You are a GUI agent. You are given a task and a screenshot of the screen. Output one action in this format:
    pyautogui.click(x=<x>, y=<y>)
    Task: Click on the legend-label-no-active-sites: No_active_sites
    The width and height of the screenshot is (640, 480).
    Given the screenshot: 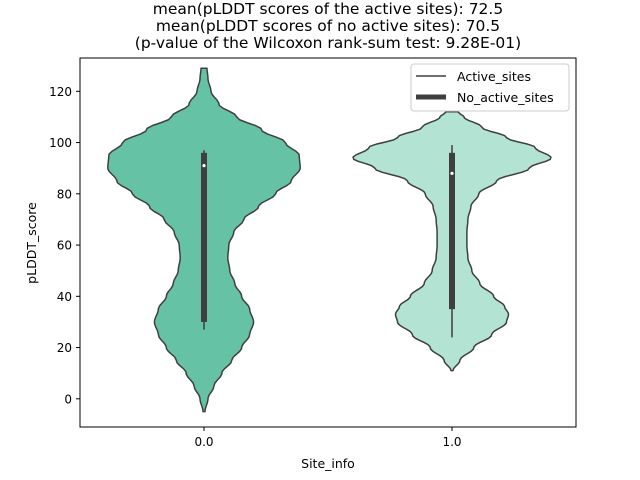 What is the action you would take?
    pyautogui.click(x=505, y=97)
    